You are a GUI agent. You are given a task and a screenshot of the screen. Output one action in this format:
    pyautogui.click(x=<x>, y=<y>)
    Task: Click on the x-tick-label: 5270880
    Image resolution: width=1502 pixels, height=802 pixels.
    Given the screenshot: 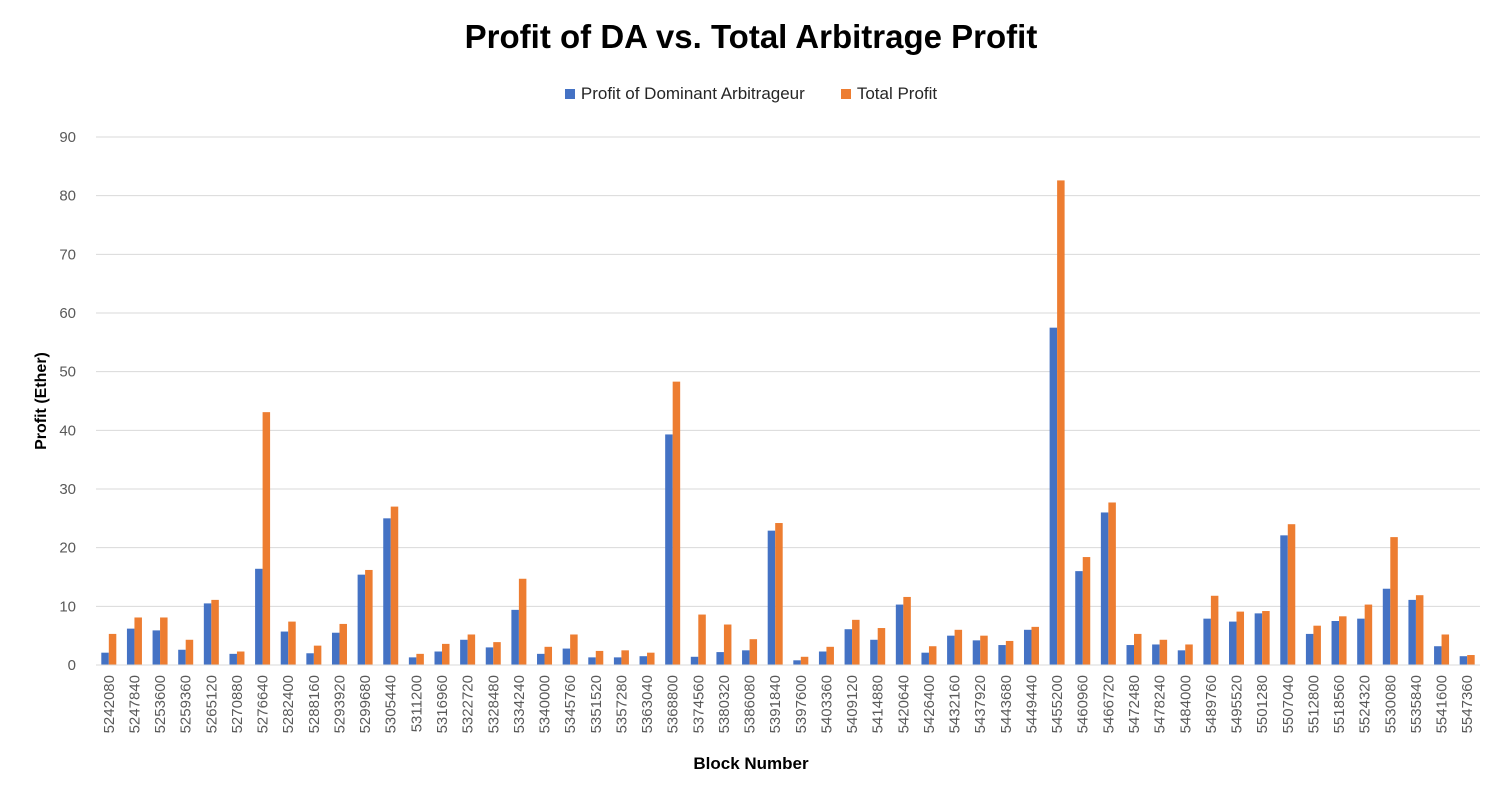 What is the action you would take?
    pyautogui.click(x=237, y=704)
    